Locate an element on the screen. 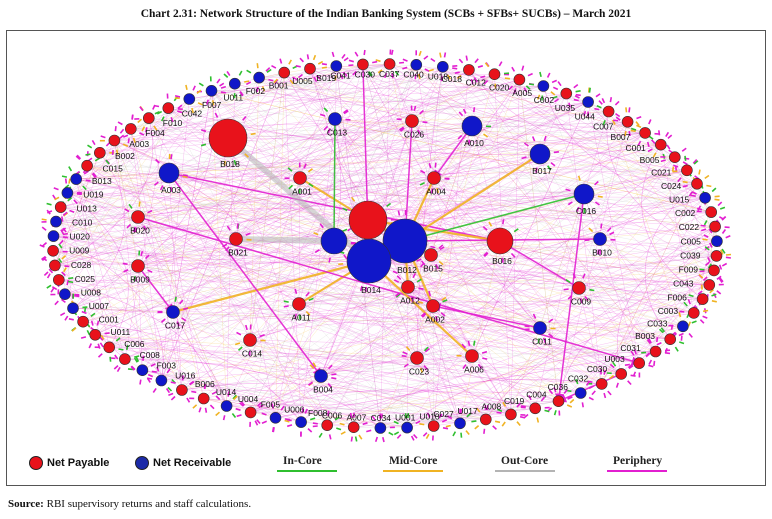 This screenshot has height=519, width=772. legend-net-receivable: Net Receivable is located at coordinates (183, 463).